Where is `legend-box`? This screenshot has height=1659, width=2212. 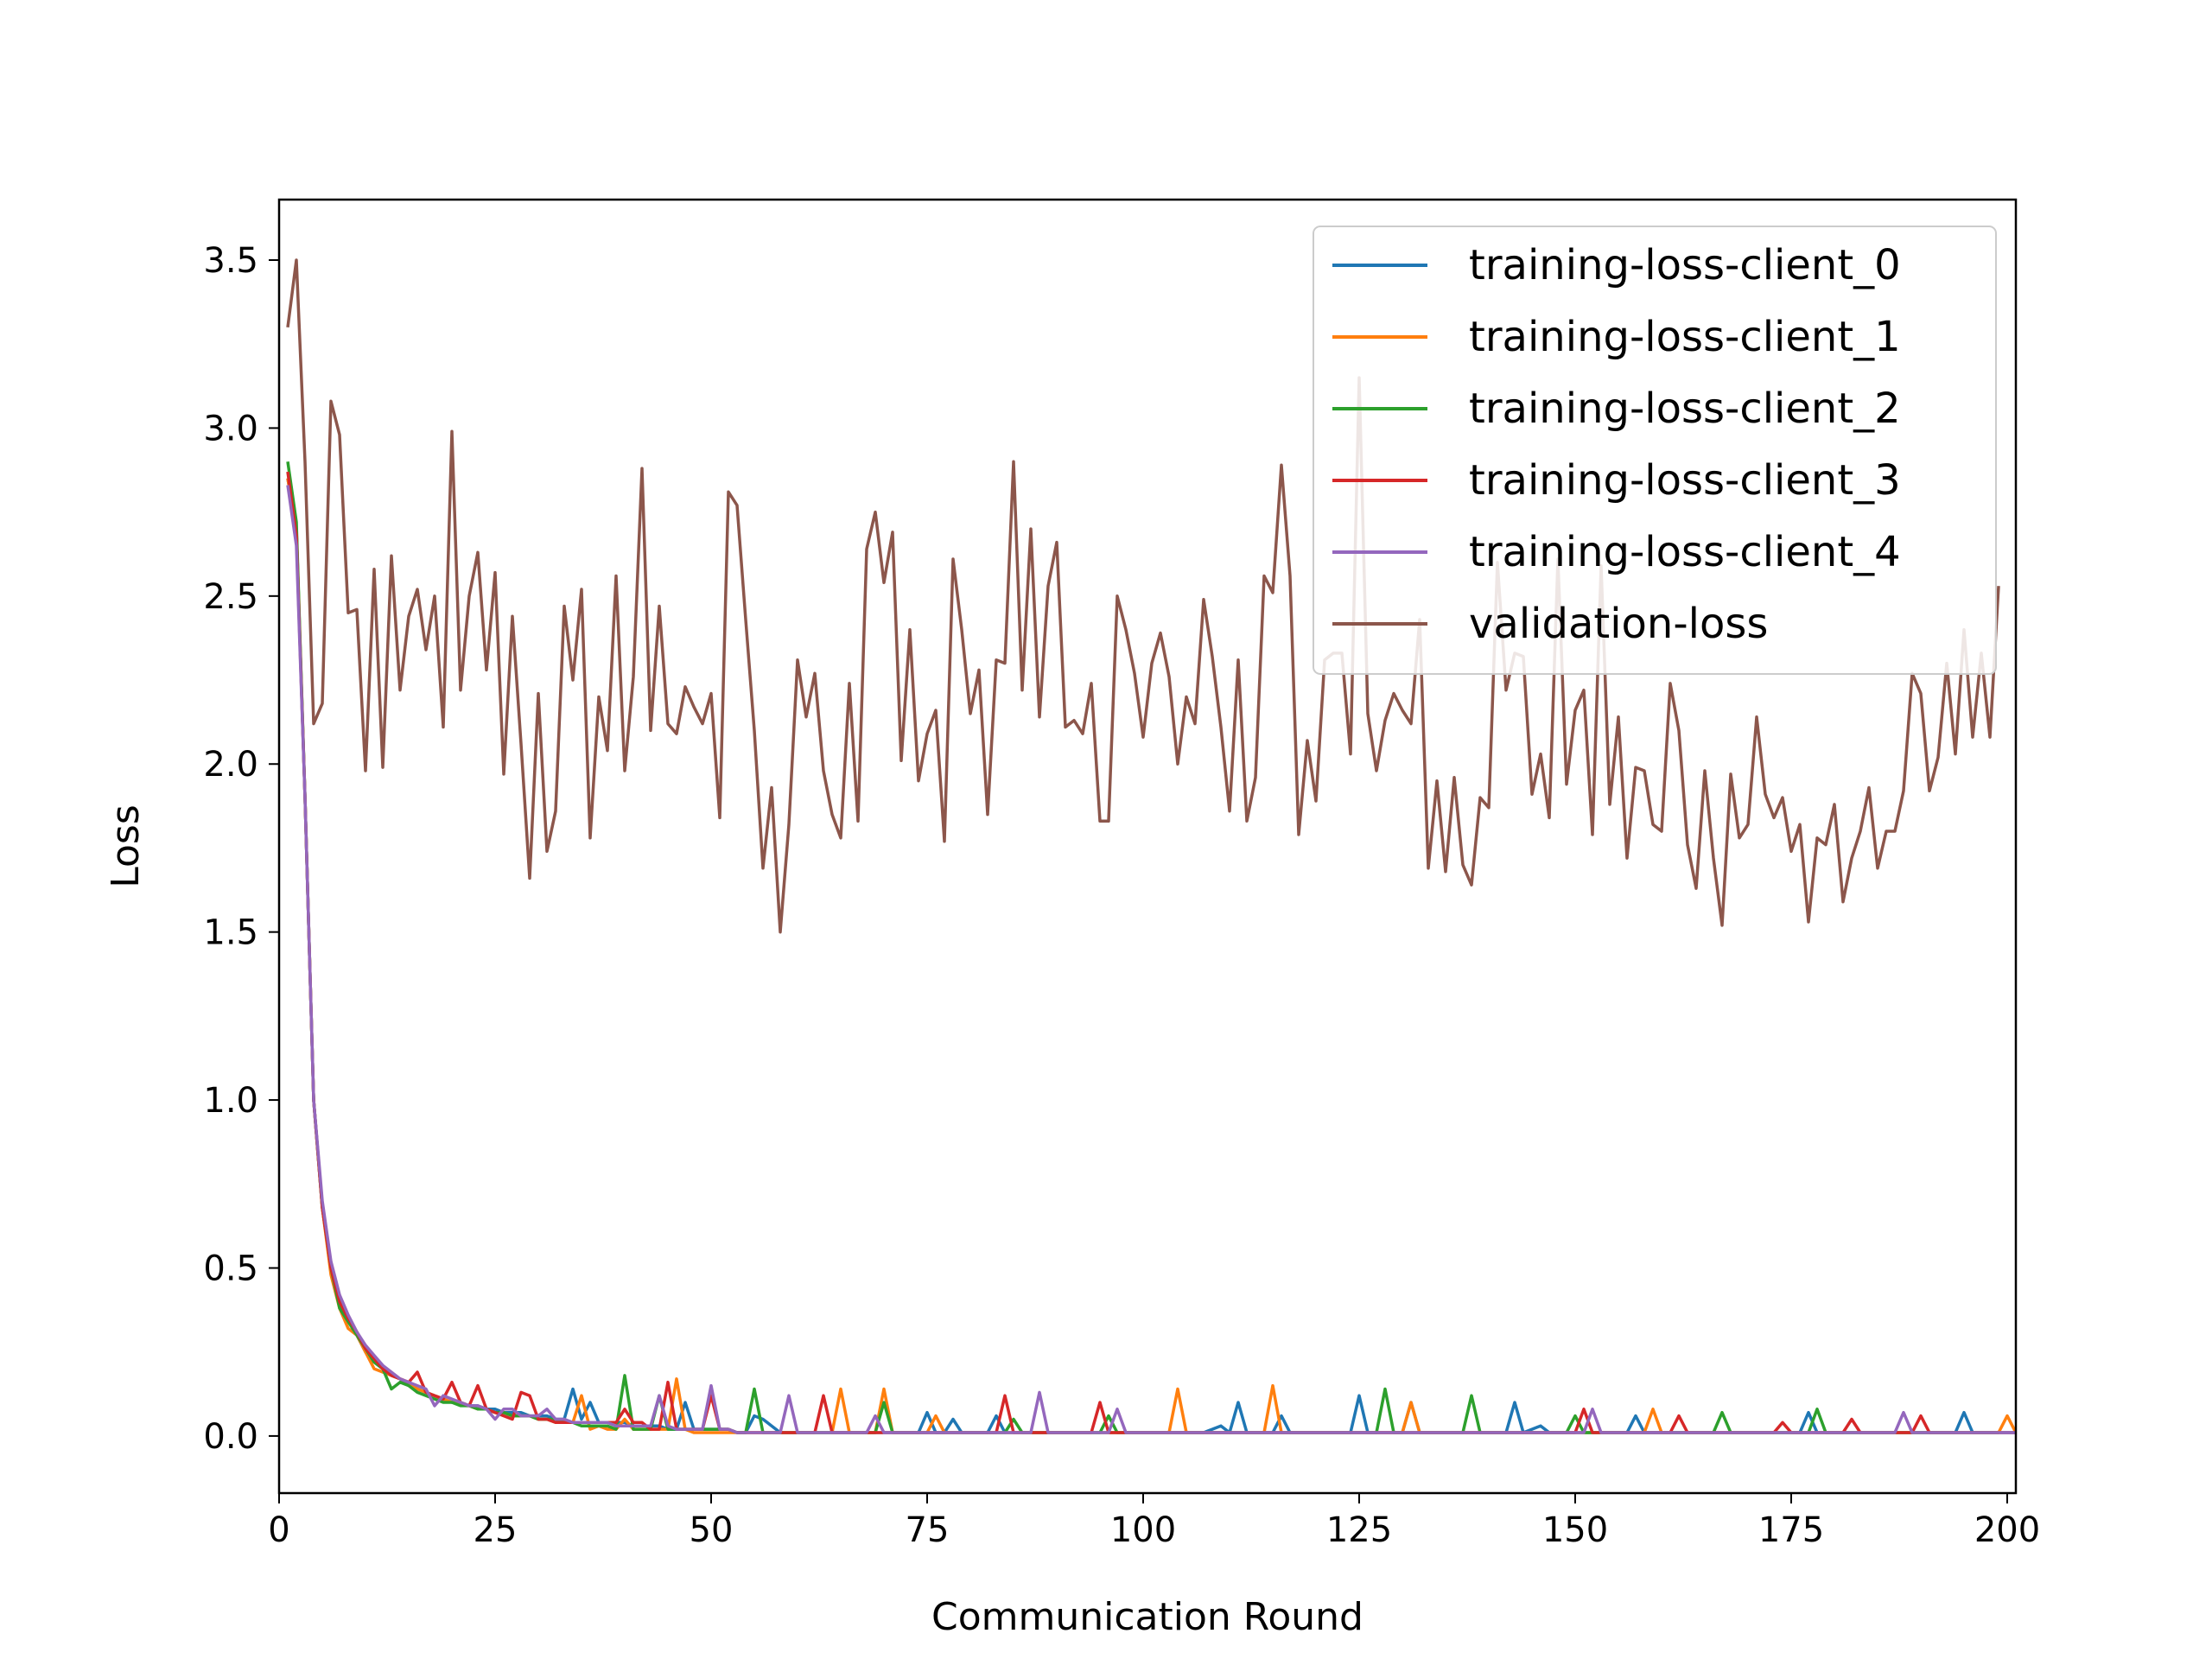
legend-box is located at coordinates (1655, 450).